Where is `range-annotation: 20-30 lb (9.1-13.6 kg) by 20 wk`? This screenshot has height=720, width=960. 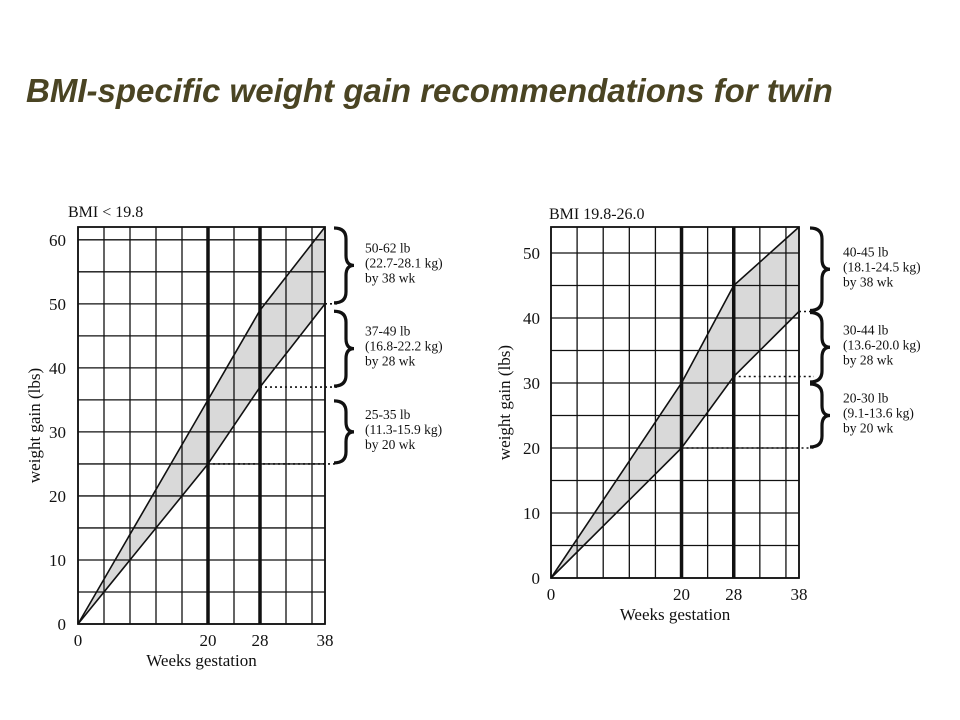
range-annotation: 20-30 lb (9.1-13.6 kg) by 20 wk is located at coordinates (878, 413).